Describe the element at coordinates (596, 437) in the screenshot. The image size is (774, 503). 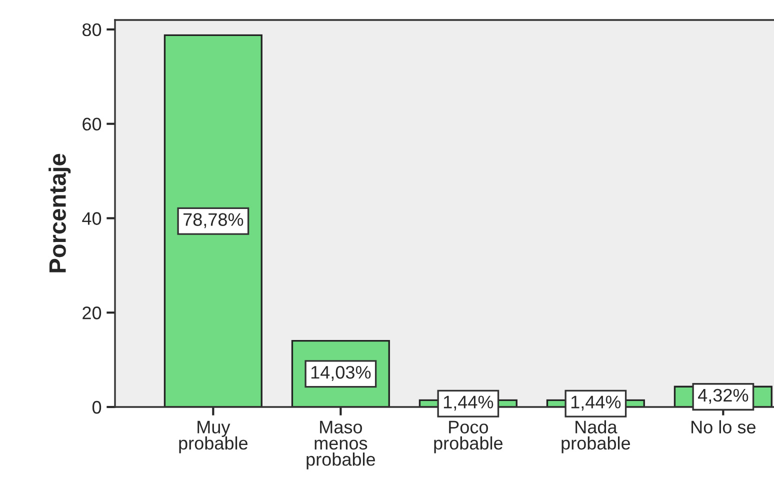
I see `x-tick-label: Nada probable` at that location.